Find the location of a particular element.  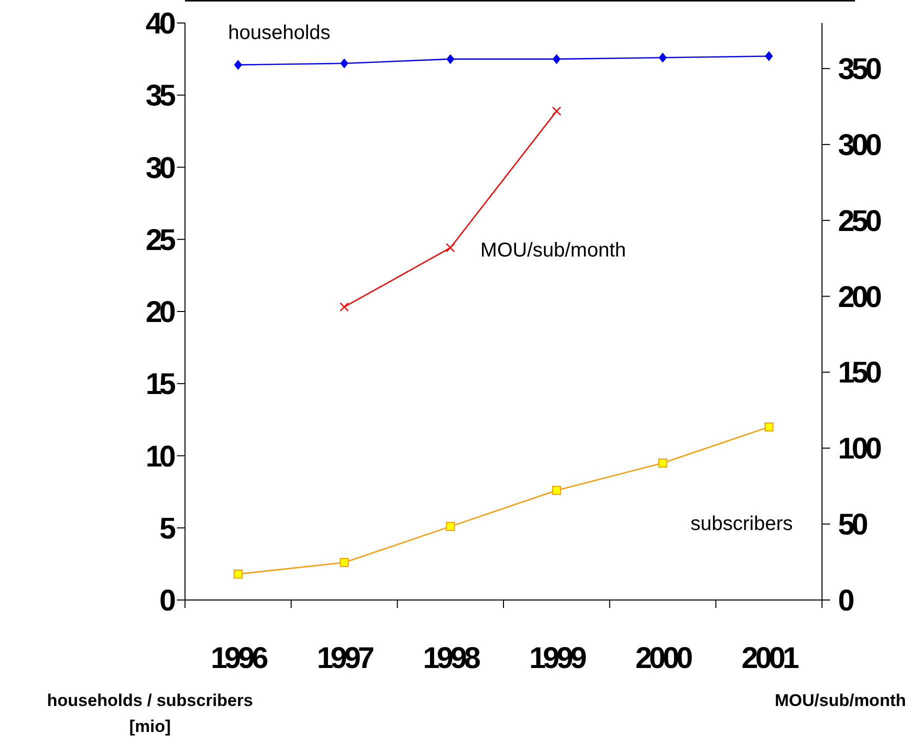

y2-tick-label: 50 is located at coordinates (853, 525).